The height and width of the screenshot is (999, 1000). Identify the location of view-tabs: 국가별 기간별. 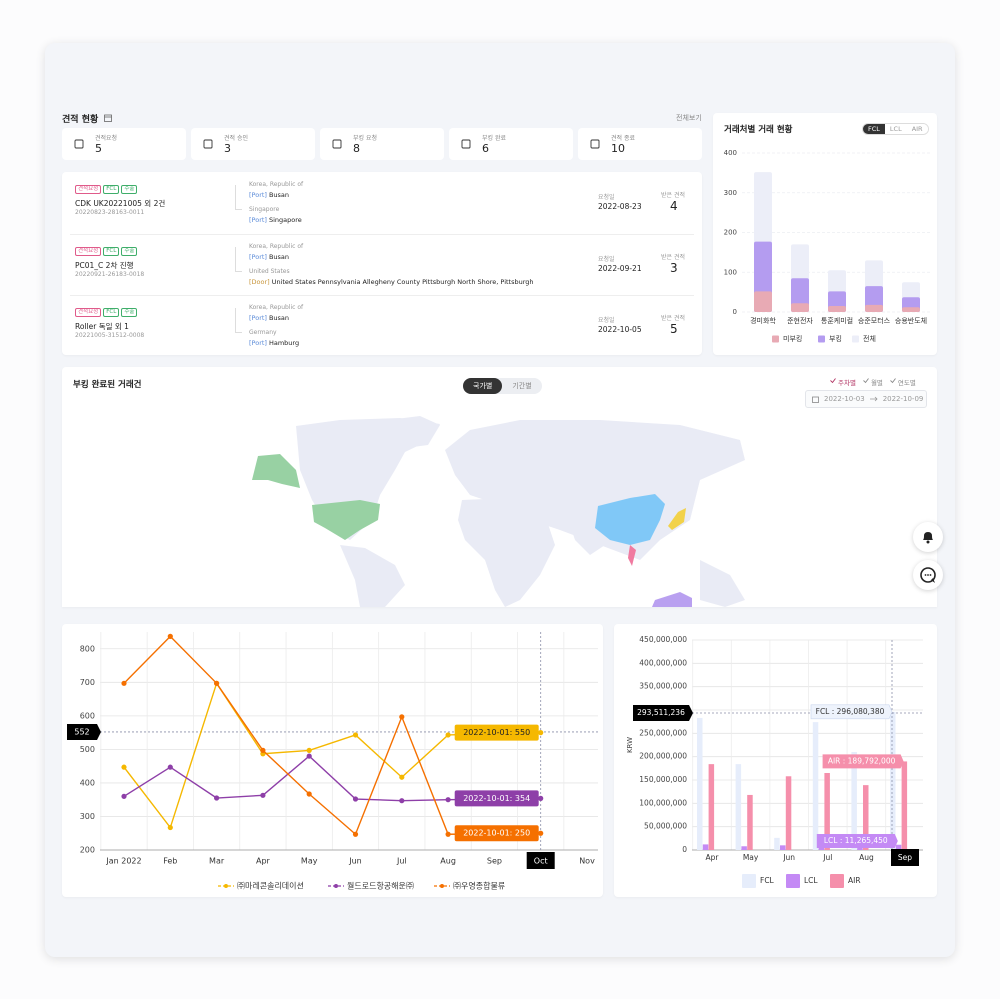
(502, 386).